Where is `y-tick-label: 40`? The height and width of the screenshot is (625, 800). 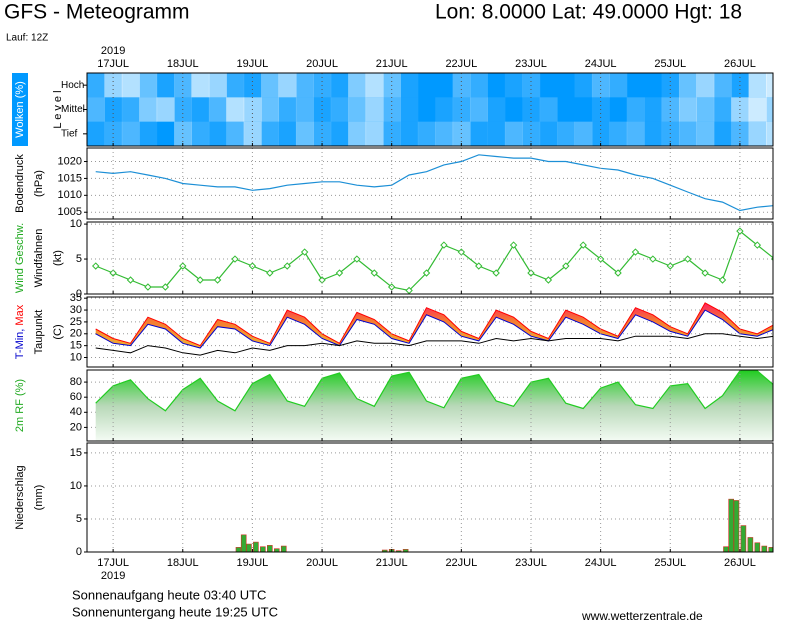
y-tick-label: 40 is located at coordinates (76, 412).